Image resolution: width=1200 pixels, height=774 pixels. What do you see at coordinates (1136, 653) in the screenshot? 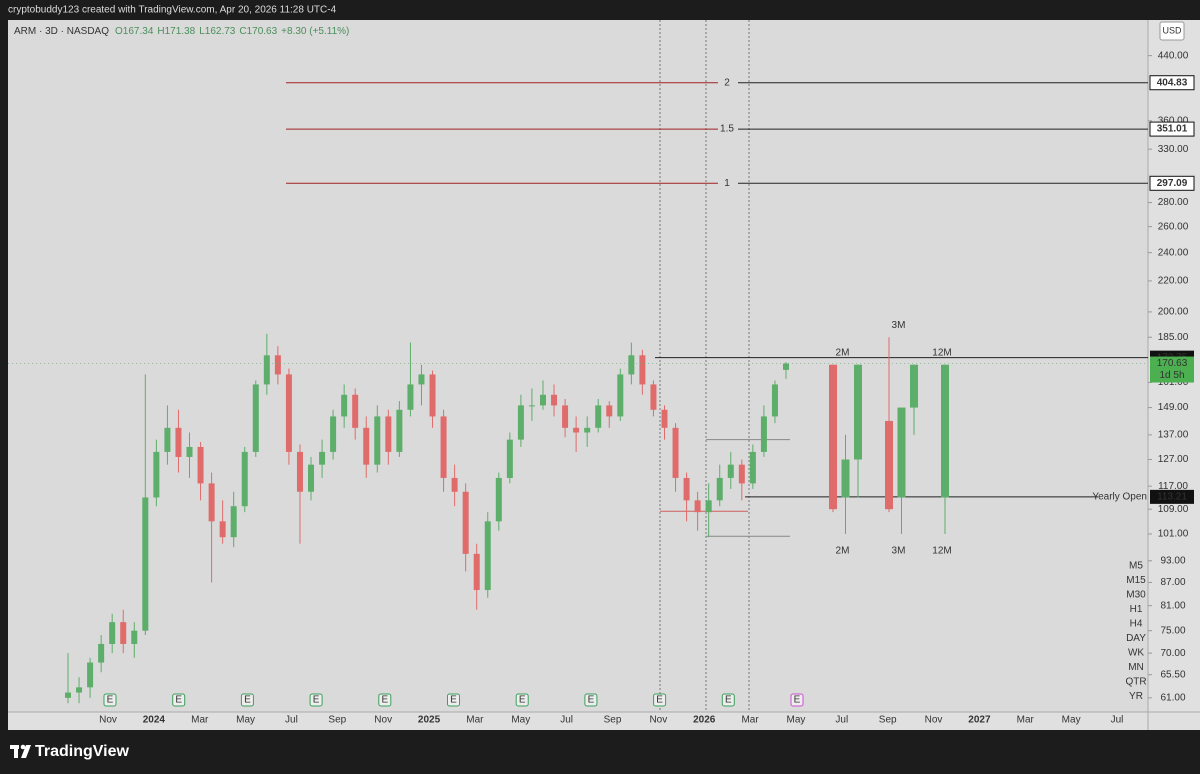
I see `timeframe: WK` at bounding box center [1136, 653].